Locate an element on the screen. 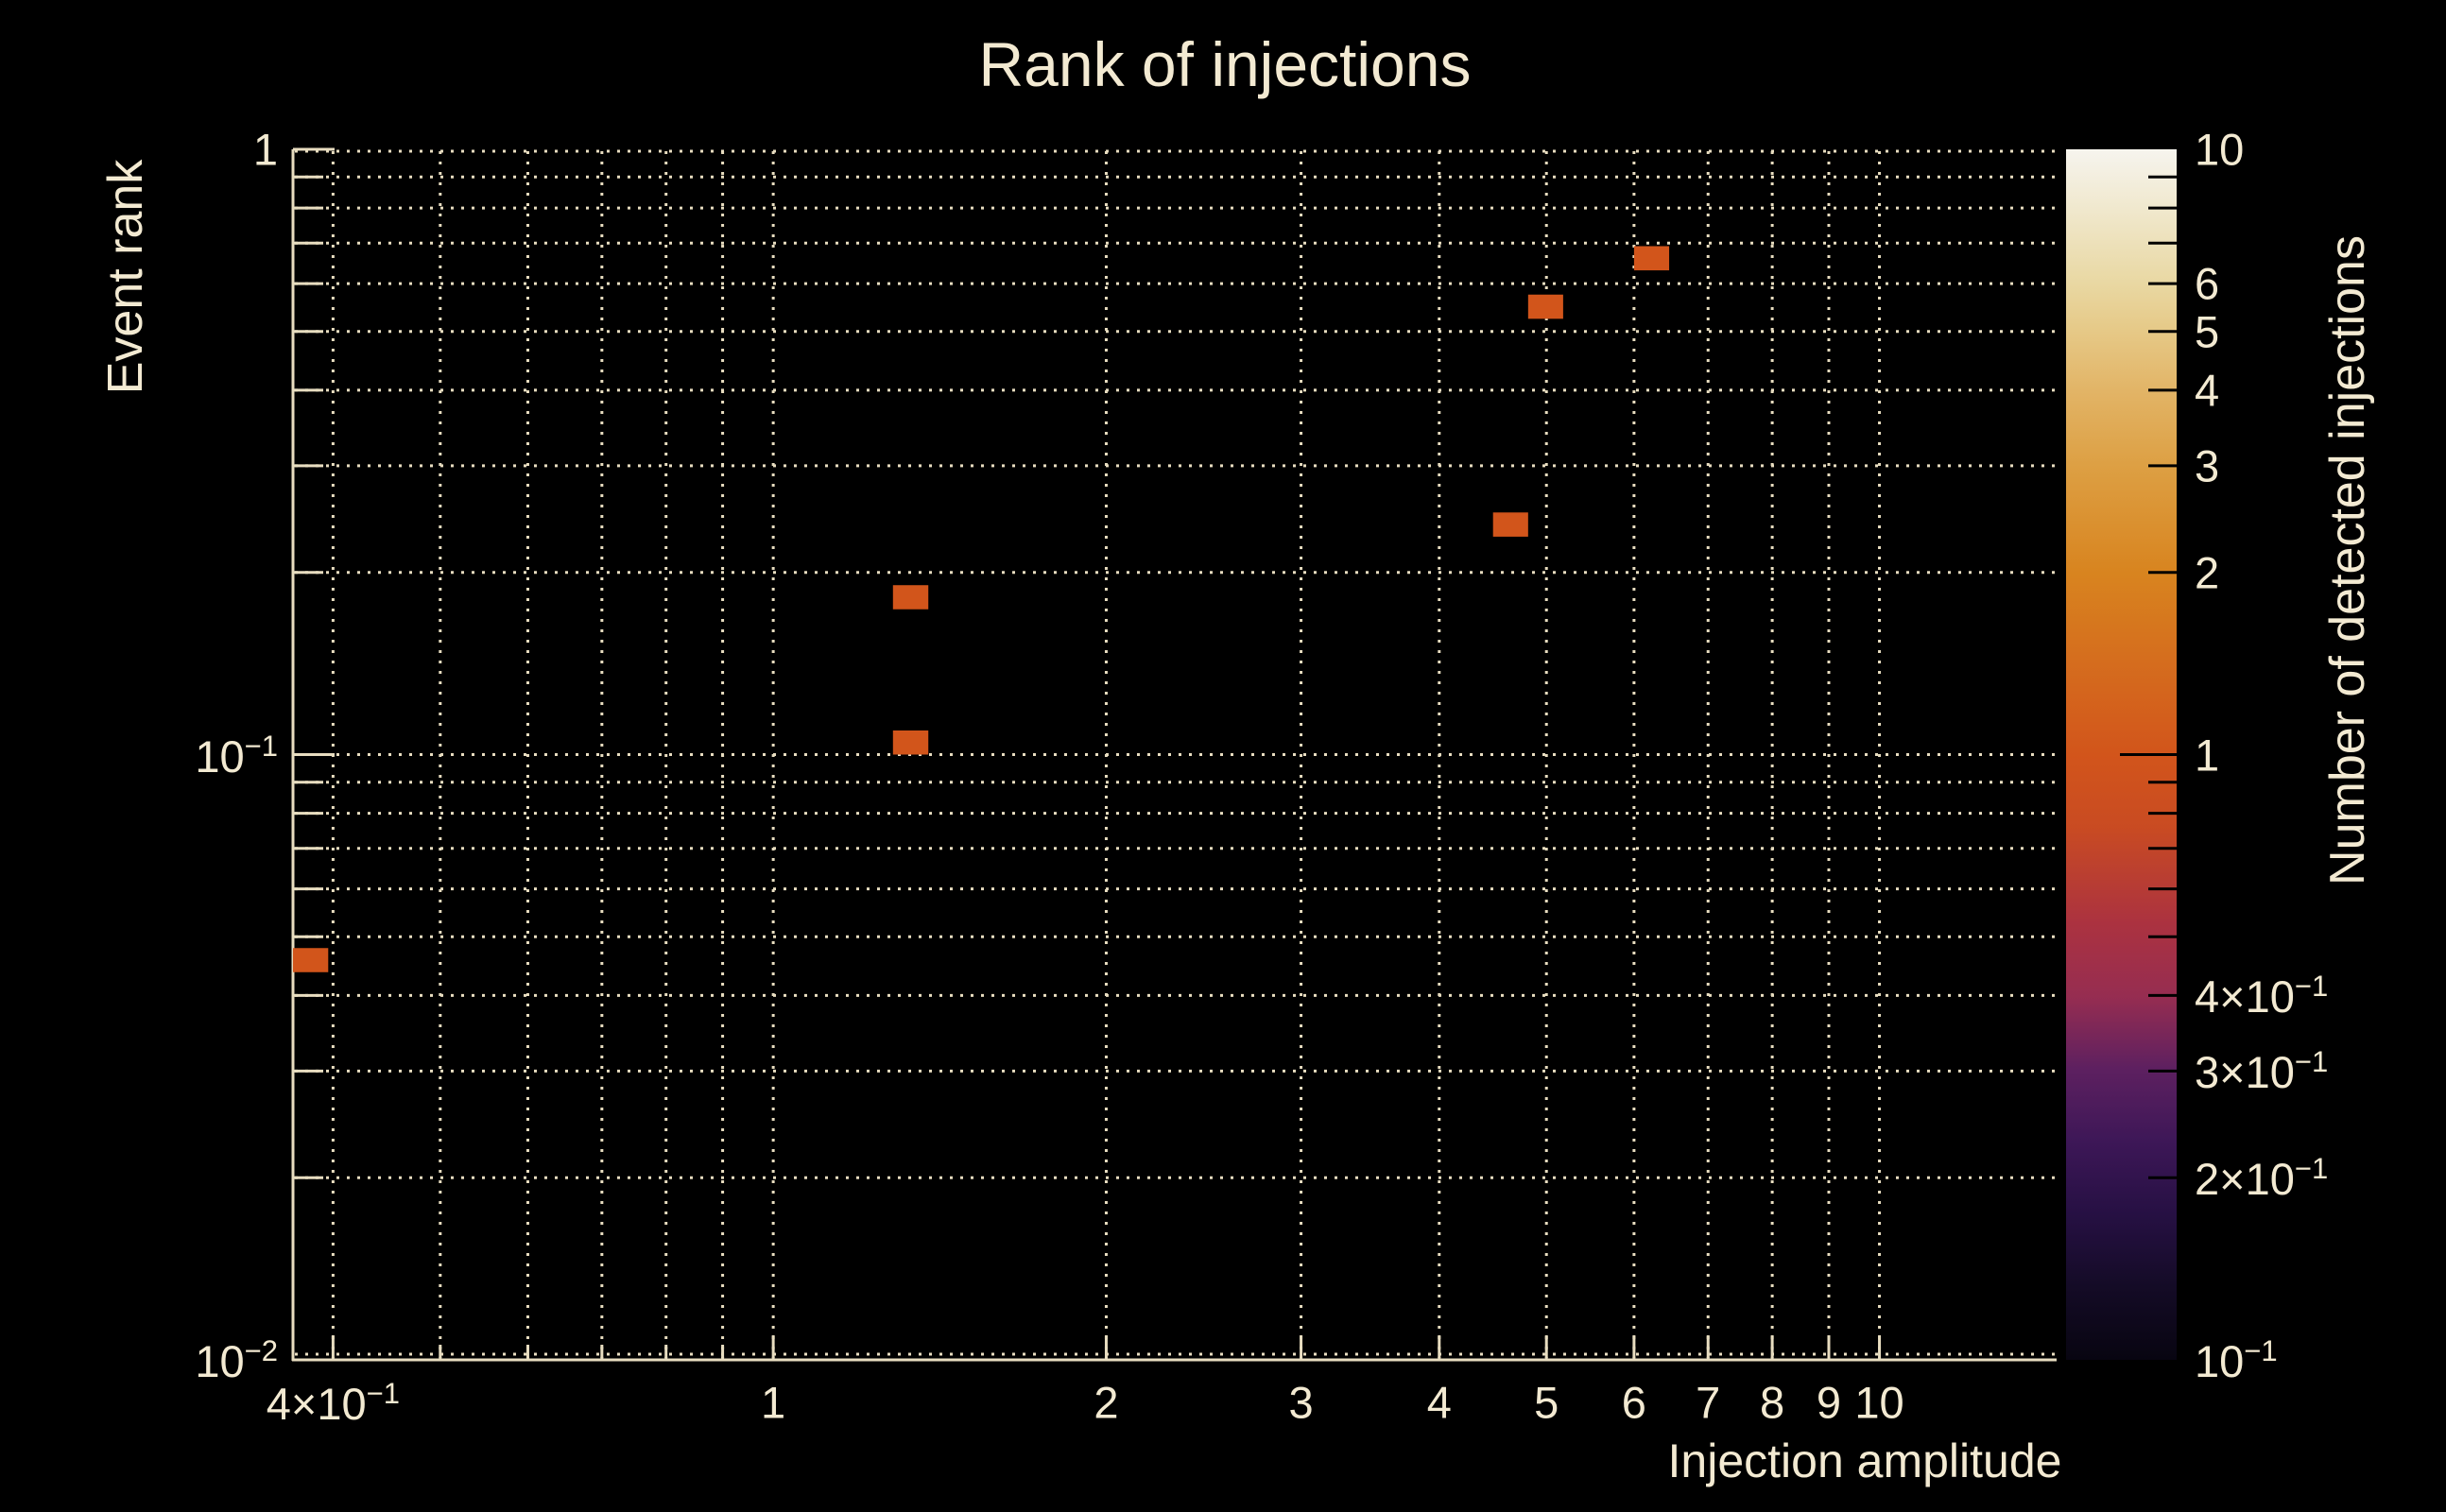 The width and height of the screenshot is (2446, 1512). colorbar-tick-label: 3 is located at coordinates (2207, 465).